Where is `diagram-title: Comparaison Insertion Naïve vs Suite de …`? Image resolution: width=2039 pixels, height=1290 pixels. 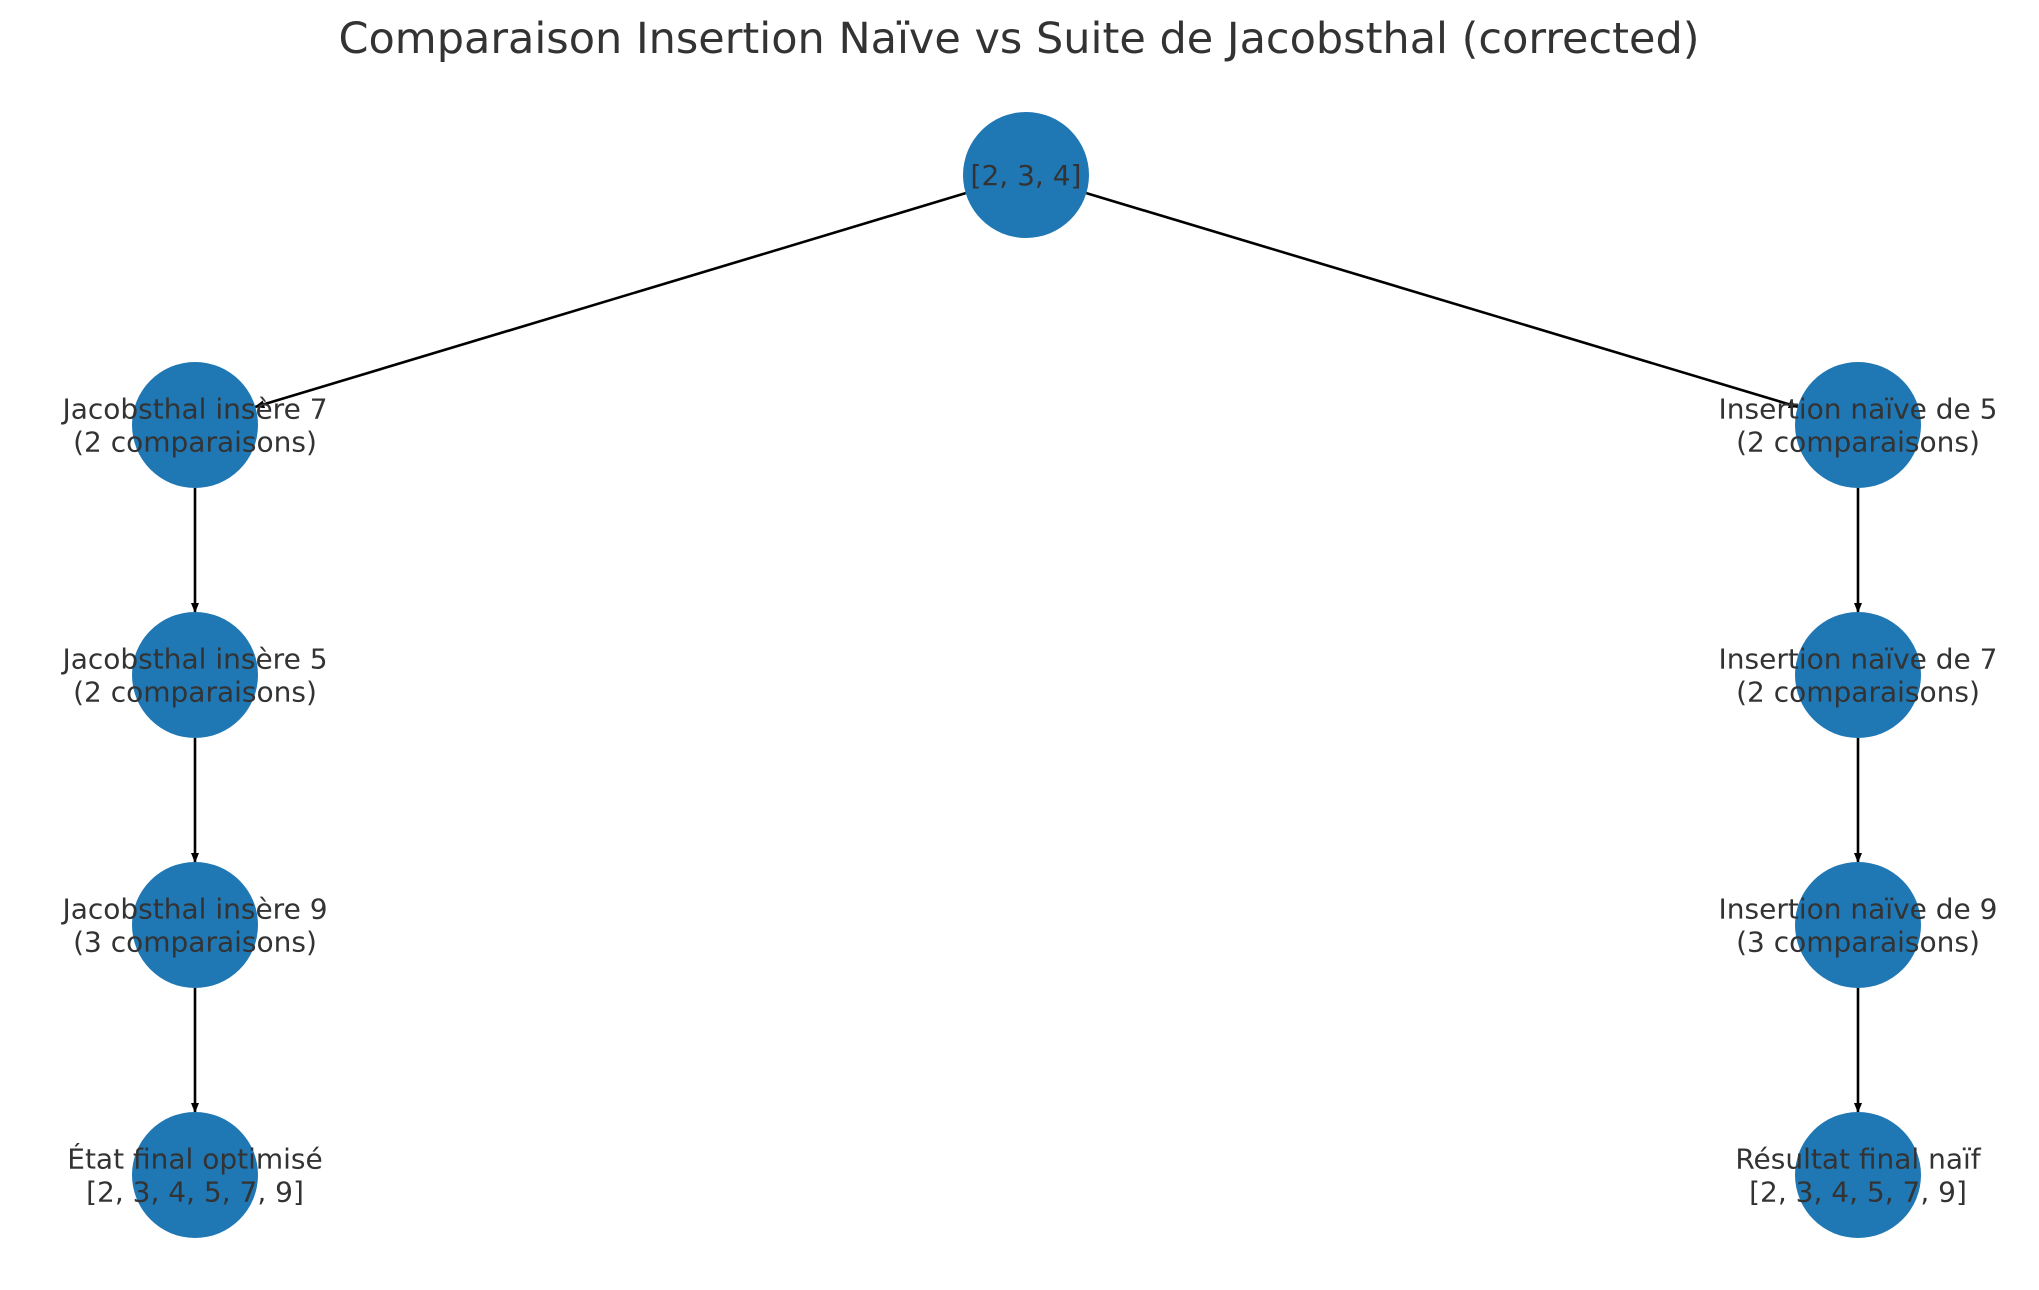 diagram-title: Comparaison Insertion Naïve vs Suite de … is located at coordinates (1018, 39).